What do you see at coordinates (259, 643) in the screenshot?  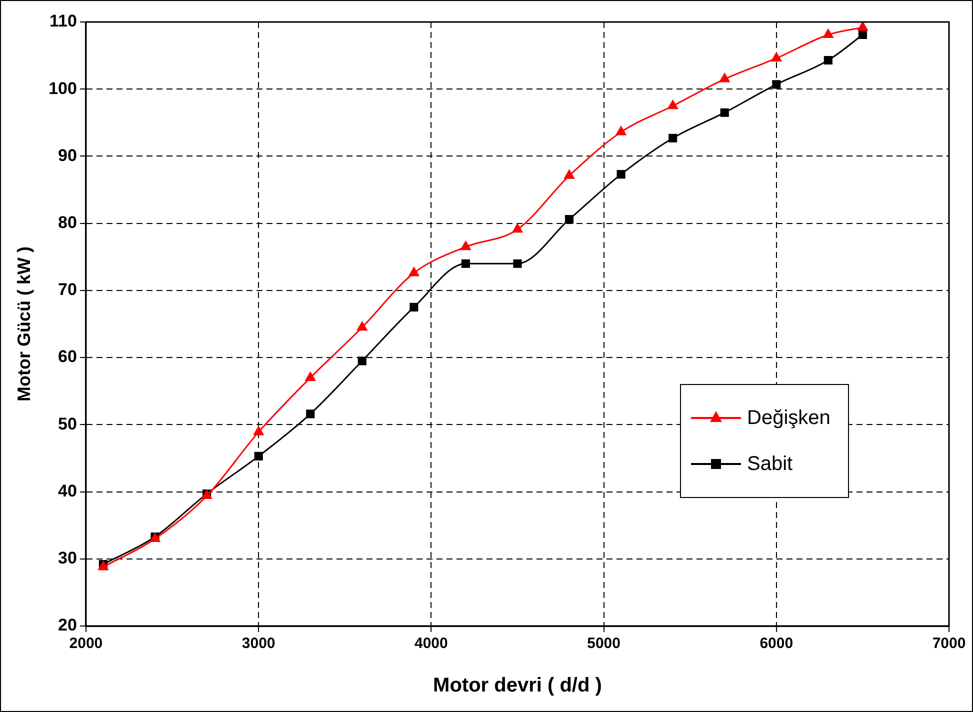 I see `x-tick-label: 3000` at bounding box center [259, 643].